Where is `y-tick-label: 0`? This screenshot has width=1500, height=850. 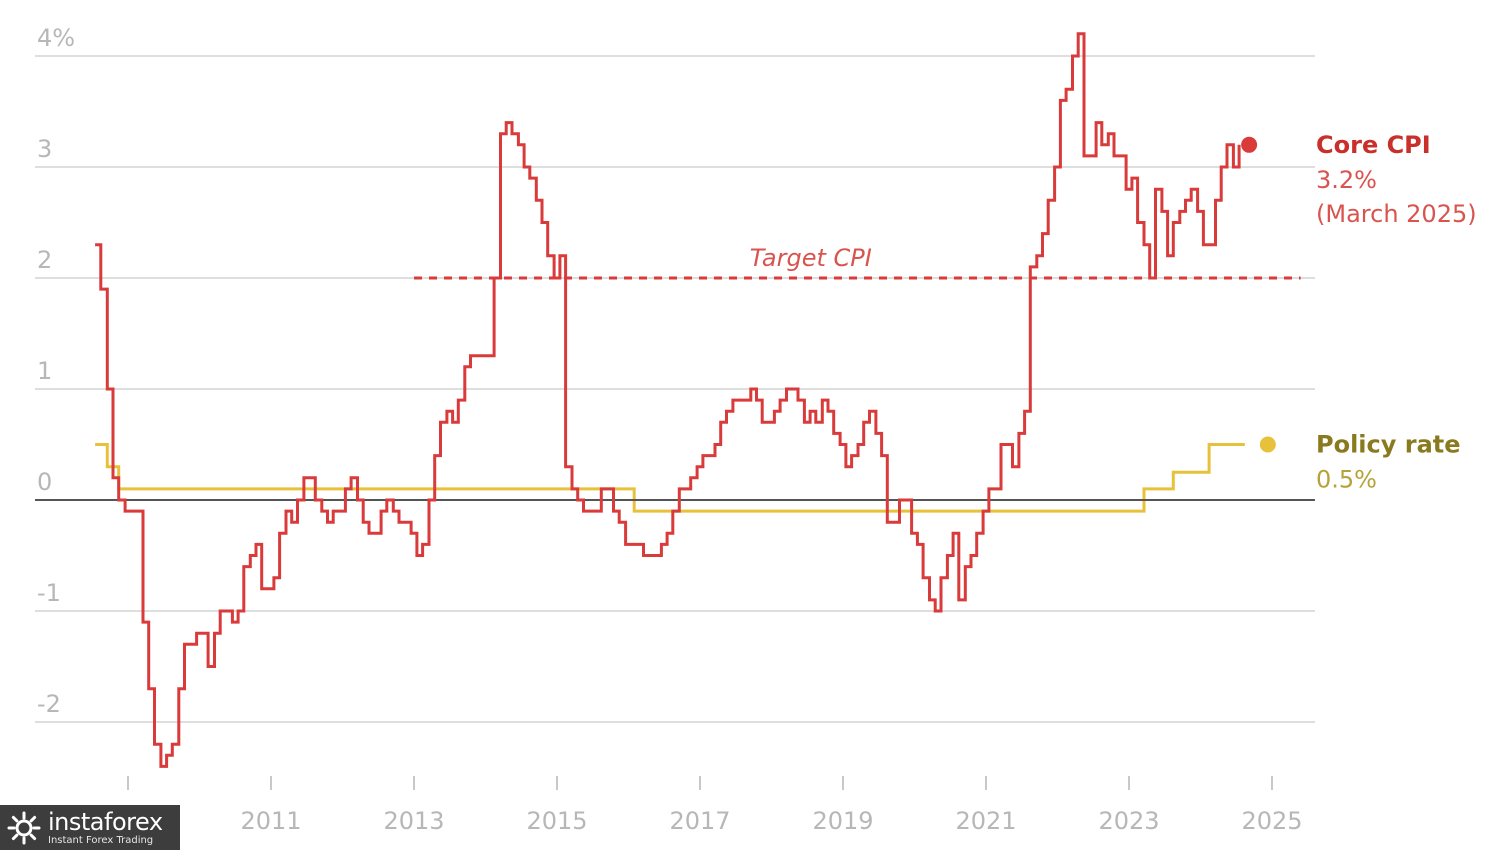
y-tick-label: 0 is located at coordinates (44, 482).